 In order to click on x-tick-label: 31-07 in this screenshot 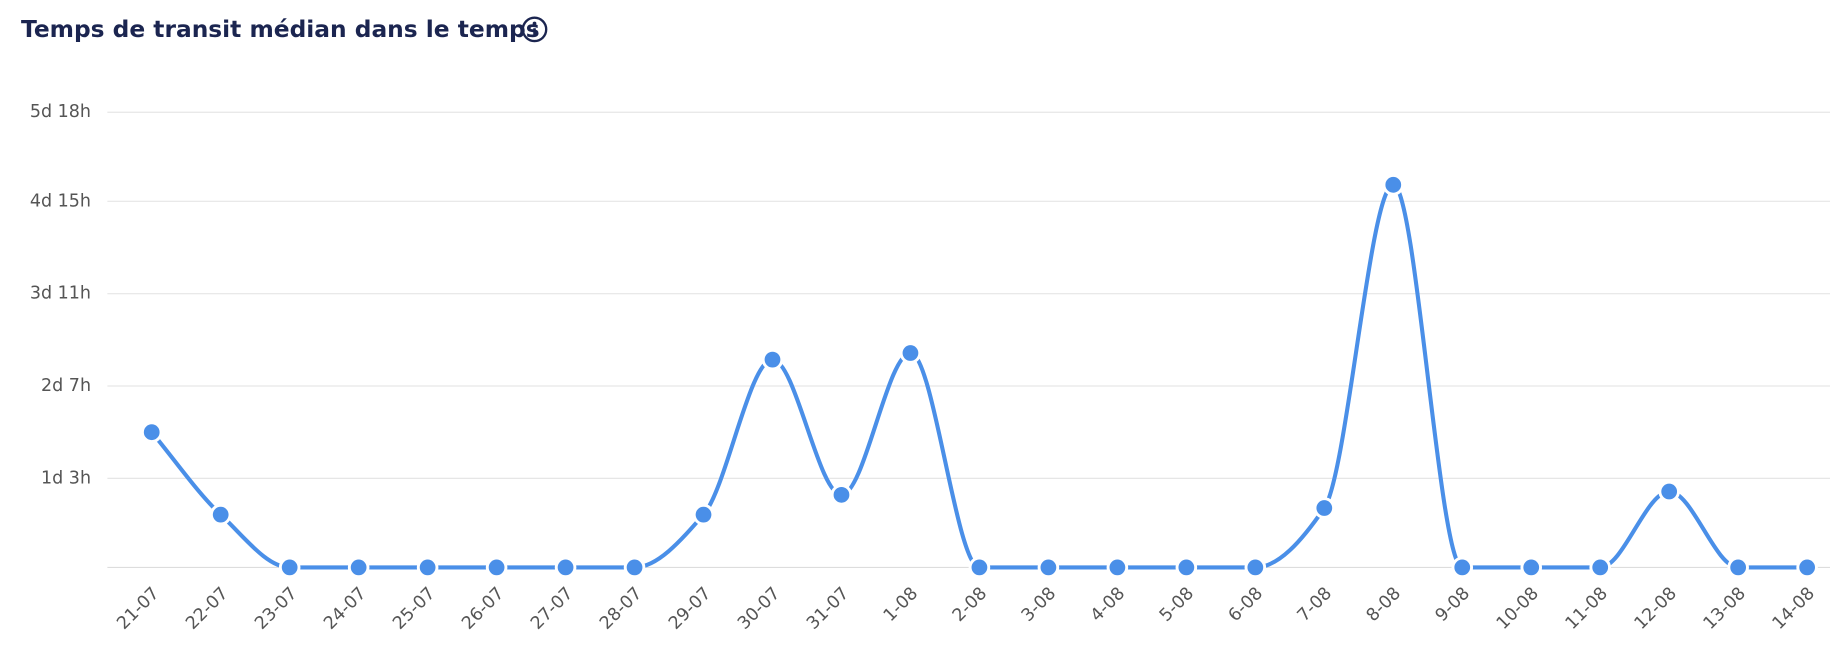, I will do `click(828, 609)`.